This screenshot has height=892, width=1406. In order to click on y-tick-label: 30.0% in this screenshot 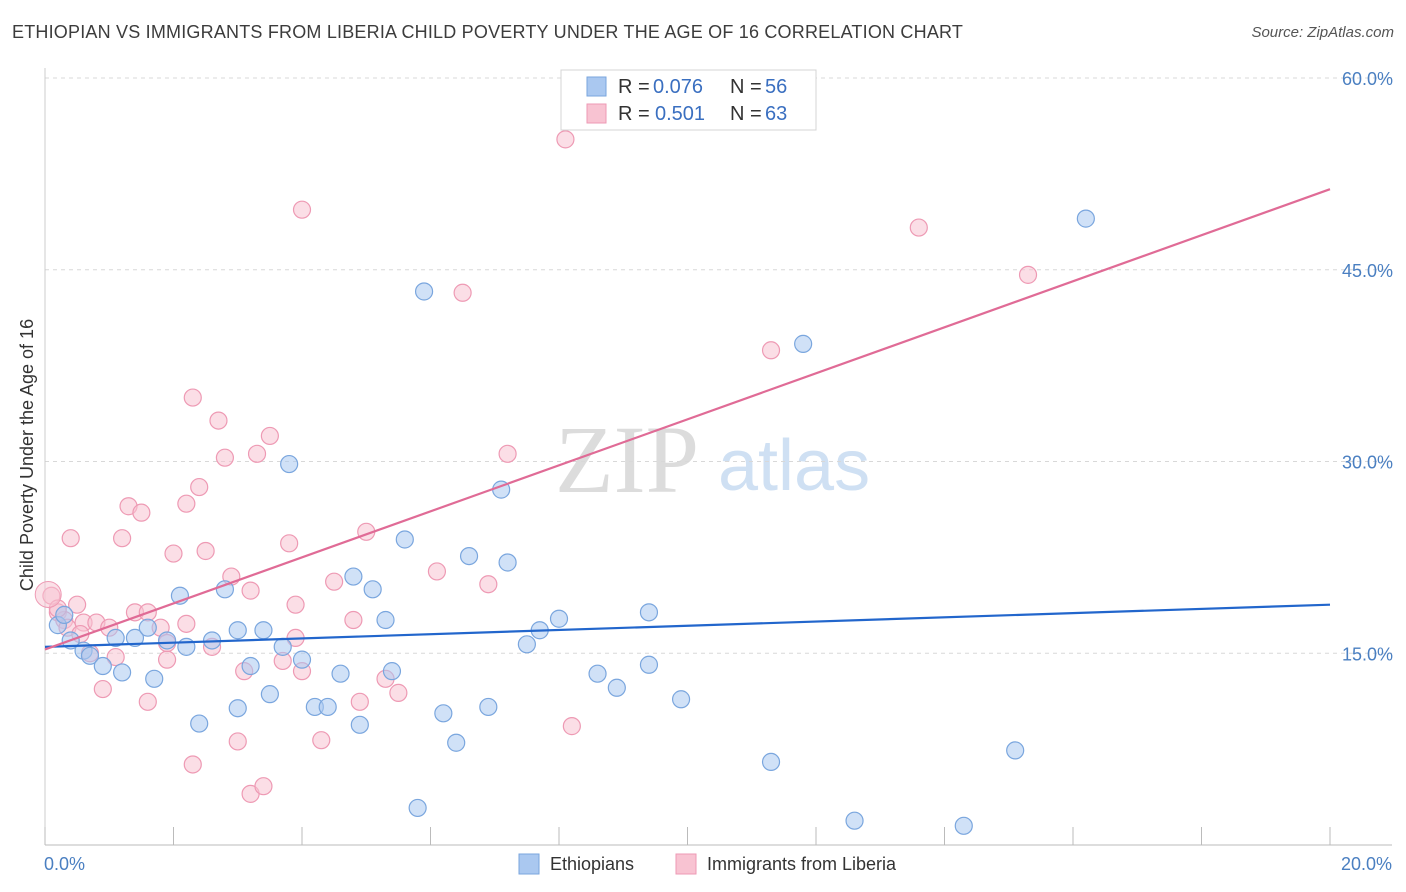, I will do `click(1367, 463)`.